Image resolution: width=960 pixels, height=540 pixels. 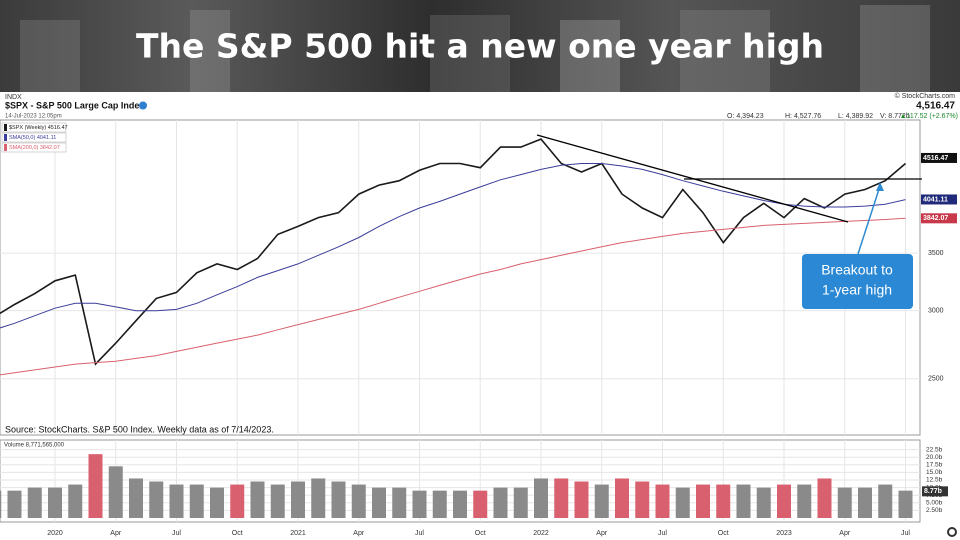 What do you see at coordinates (935, 106) in the screenshot?
I see `last-price: 4,516.47` at bounding box center [935, 106].